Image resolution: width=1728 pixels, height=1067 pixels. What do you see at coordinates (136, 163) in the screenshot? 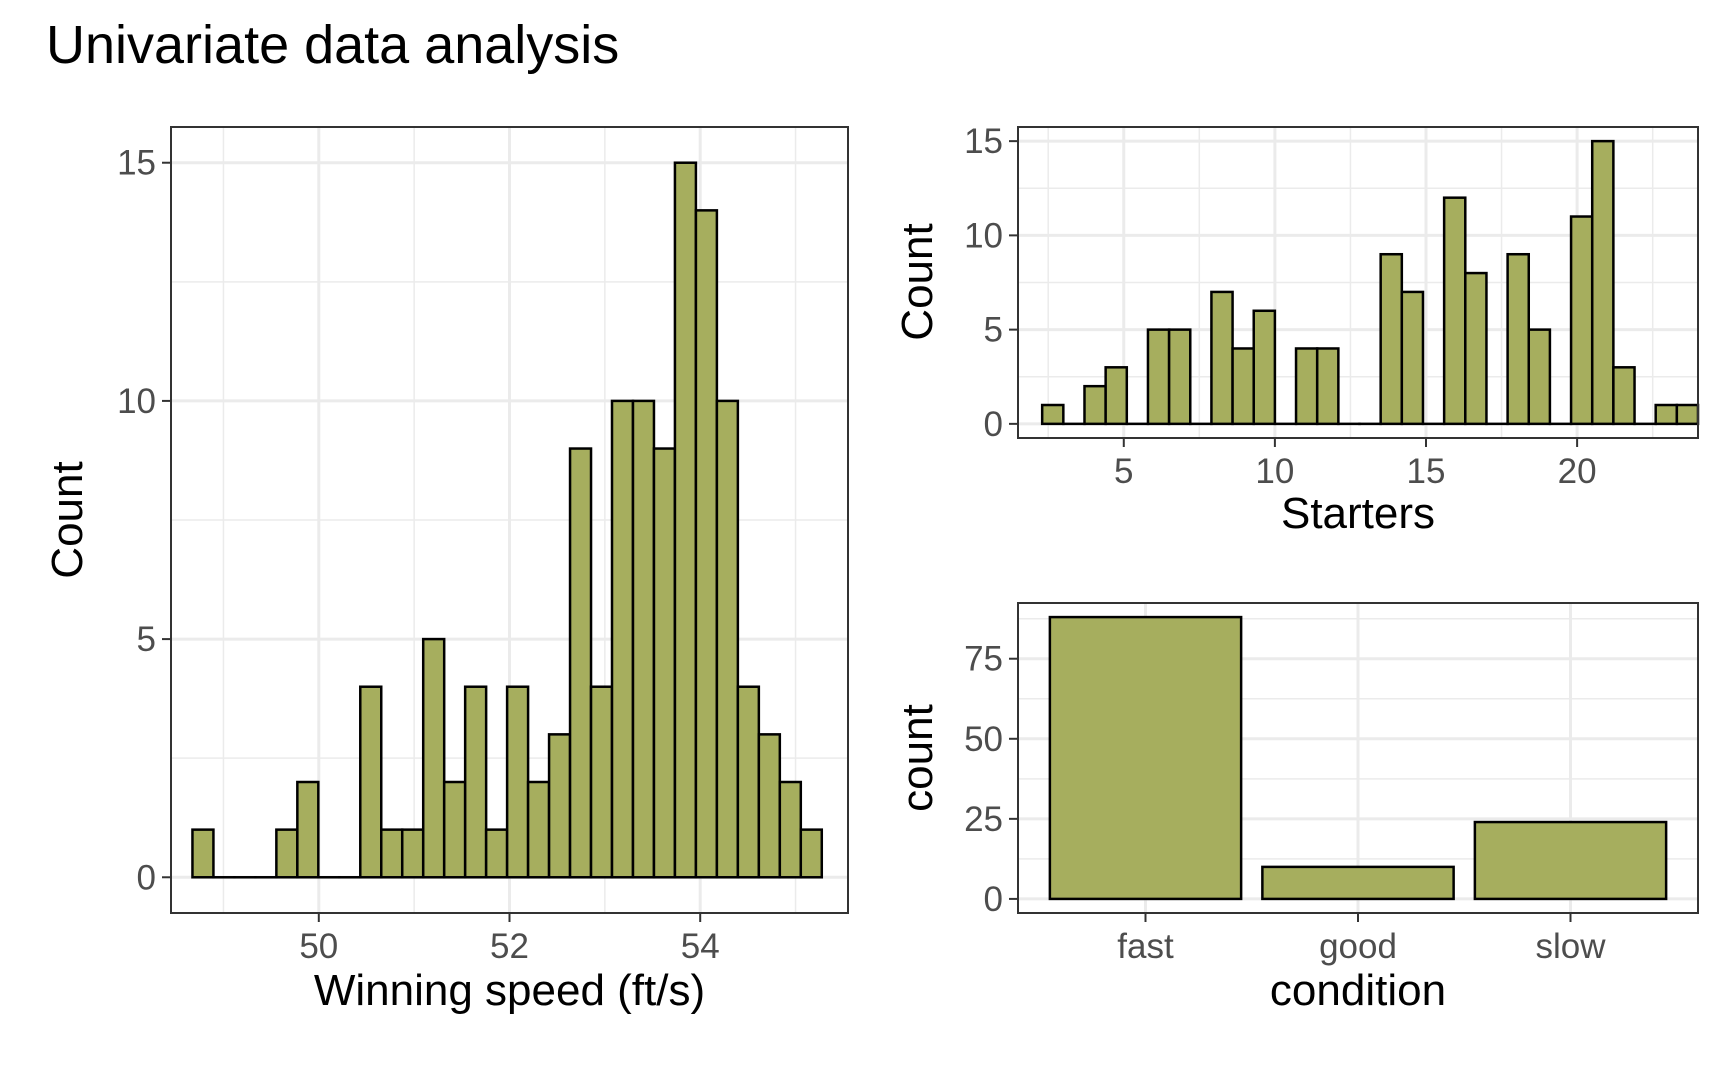
I see `speed-y-tick-label: 15` at bounding box center [136, 163].